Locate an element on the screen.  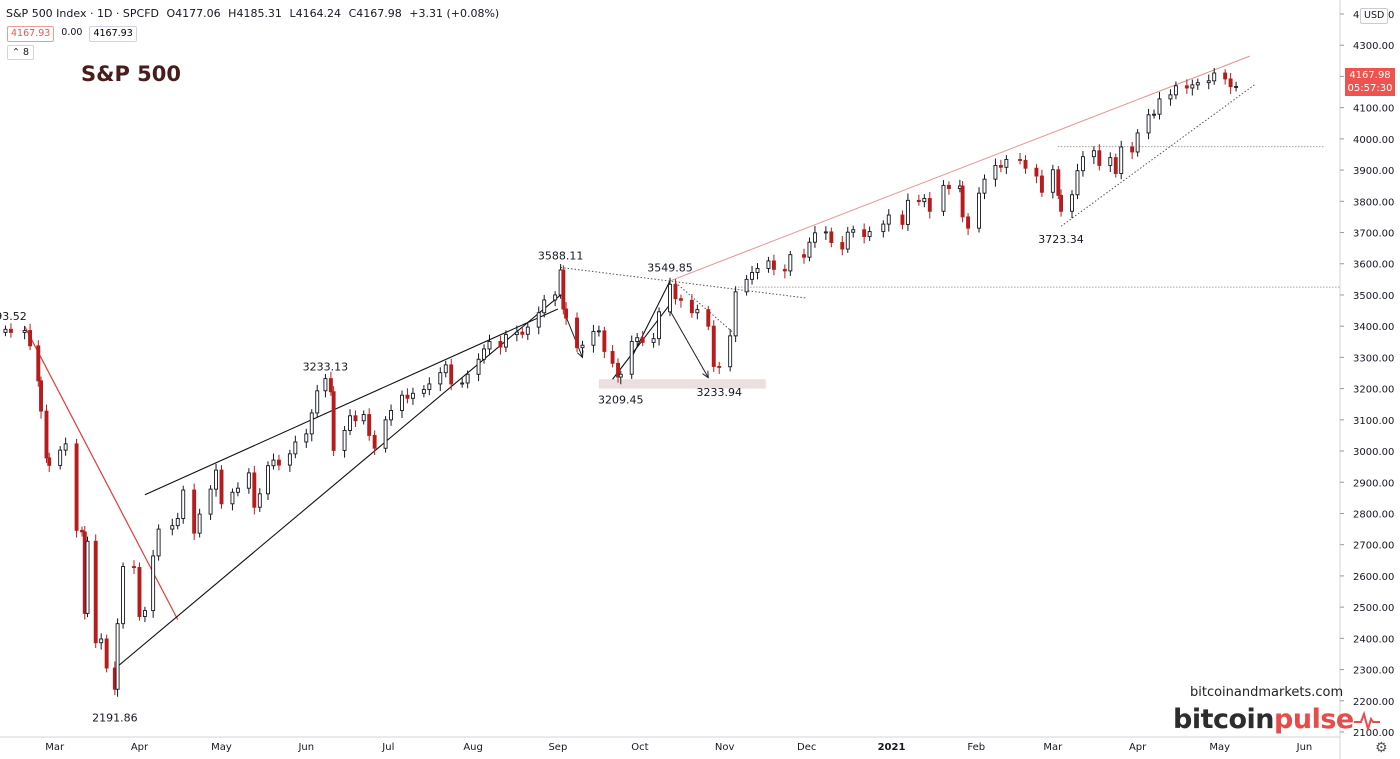
price-annotation: 2191.86 is located at coordinates (115, 717).